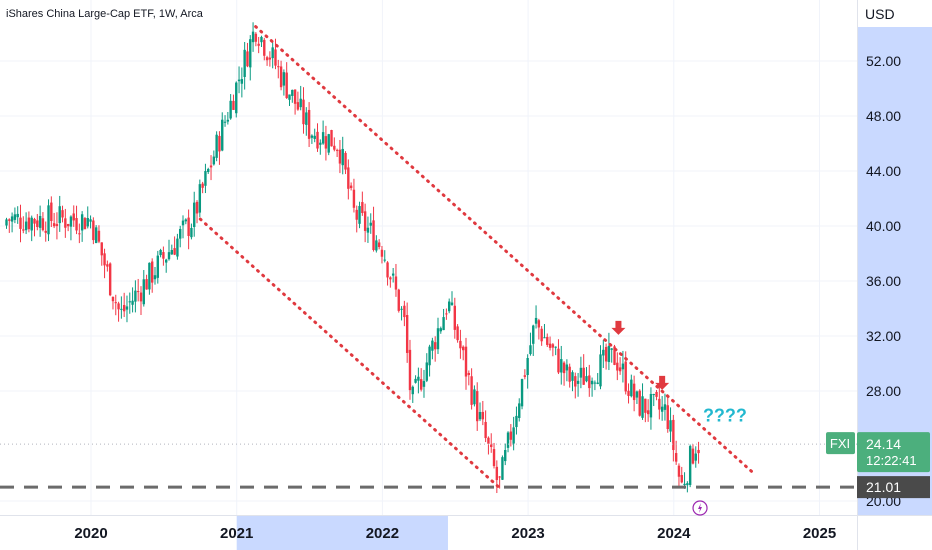 The width and height of the screenshot is (932, 550). Describe the element at coordinates (883, 336) in the screenshot. I see `y-tick-label: 32.00` at that location.